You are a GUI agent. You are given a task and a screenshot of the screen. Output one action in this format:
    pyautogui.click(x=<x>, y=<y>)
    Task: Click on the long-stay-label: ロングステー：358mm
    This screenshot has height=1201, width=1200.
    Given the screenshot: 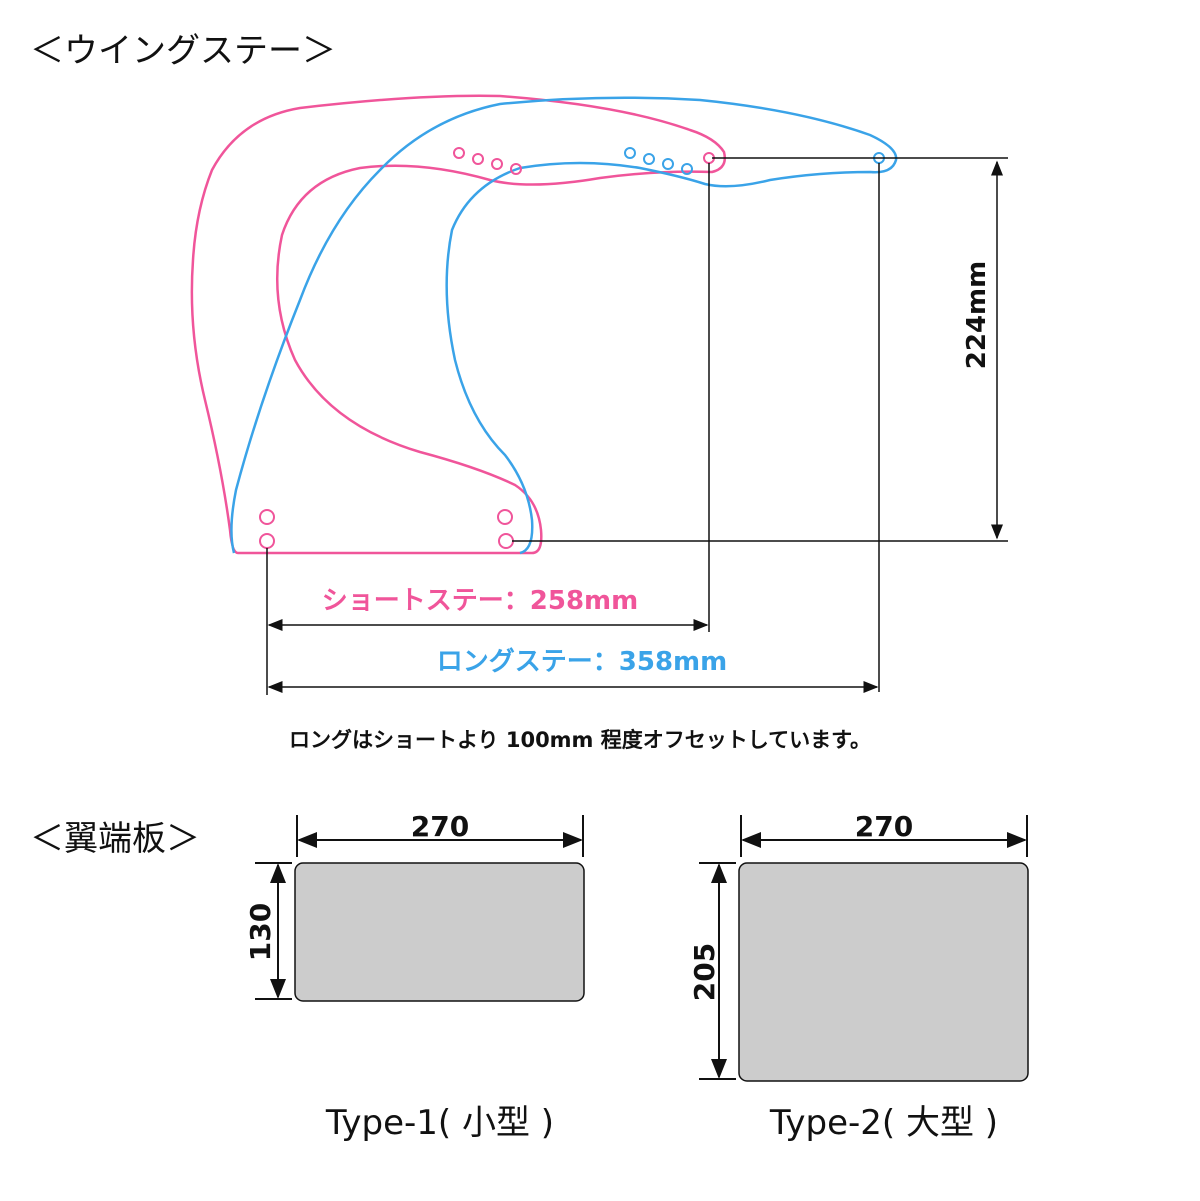 What is the action you would take?
    pyautogui.click(x=582, y=662)
    